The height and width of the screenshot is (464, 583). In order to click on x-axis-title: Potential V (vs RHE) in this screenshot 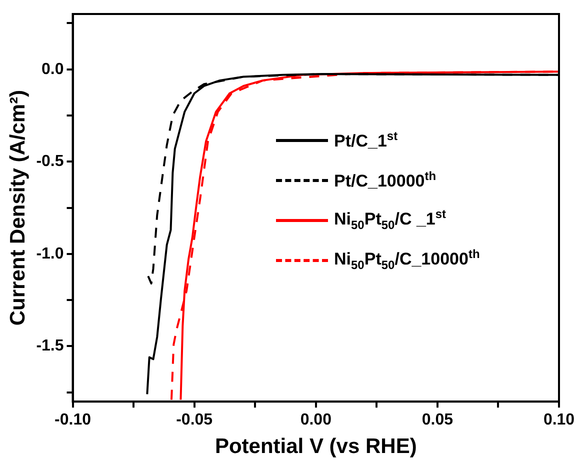, I will do `click(315, 446)`.